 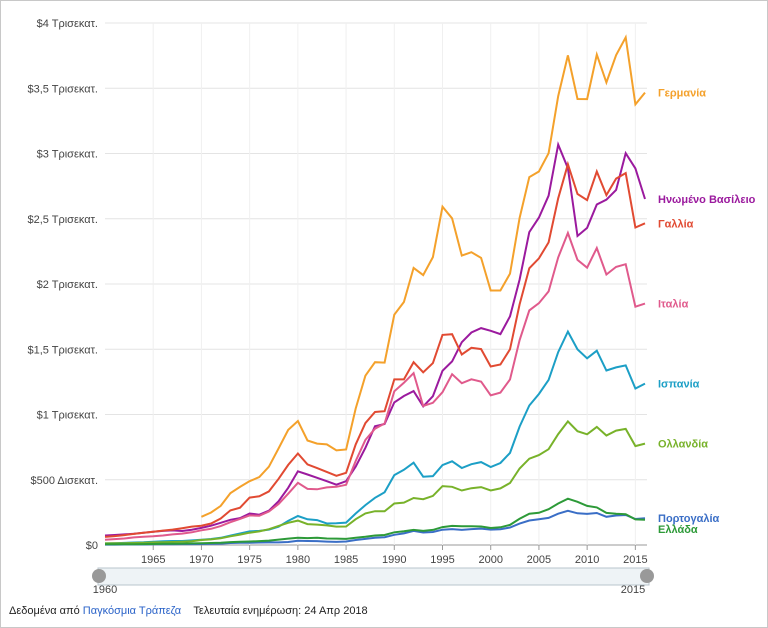 I want to click on source-prefix: Δεδομένα από, so click(x=44, y=611).